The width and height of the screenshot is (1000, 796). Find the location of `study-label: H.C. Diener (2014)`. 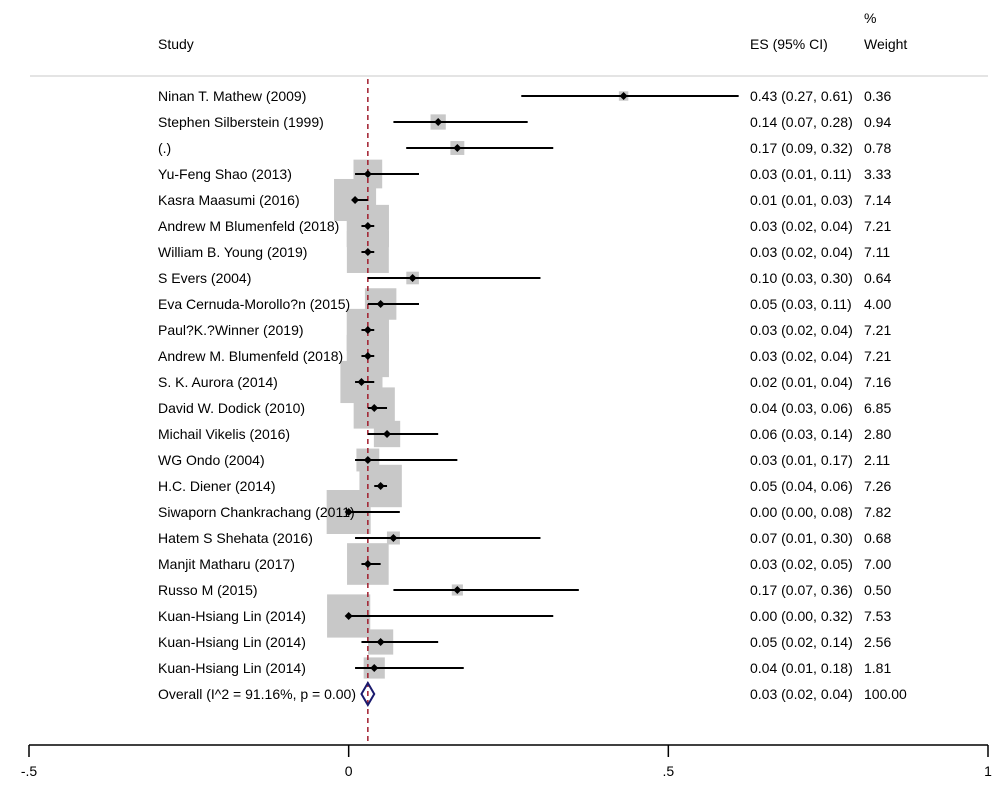

study-label: H.C. Diener (2014) is located at coordinates (217, 486).